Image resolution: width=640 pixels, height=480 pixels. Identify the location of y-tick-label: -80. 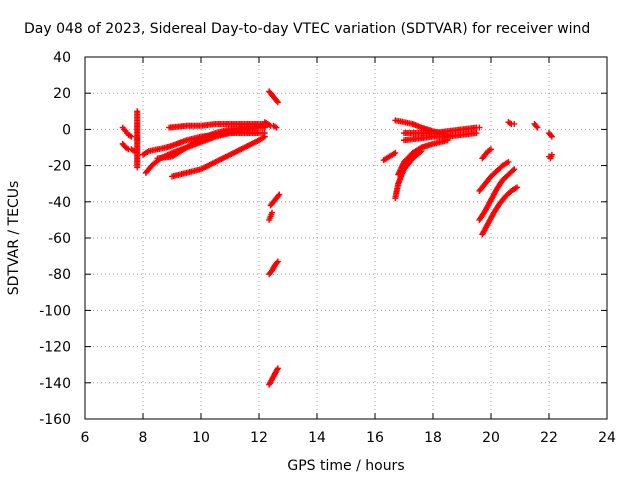
(59, 275).